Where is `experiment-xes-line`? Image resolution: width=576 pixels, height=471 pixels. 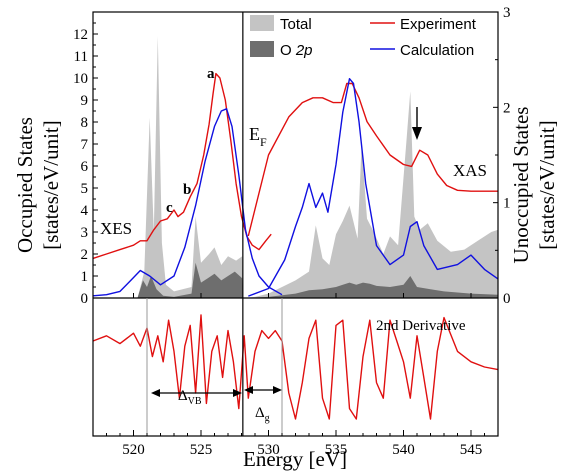 experiment-xes-line is located at coordinates (182, 166).